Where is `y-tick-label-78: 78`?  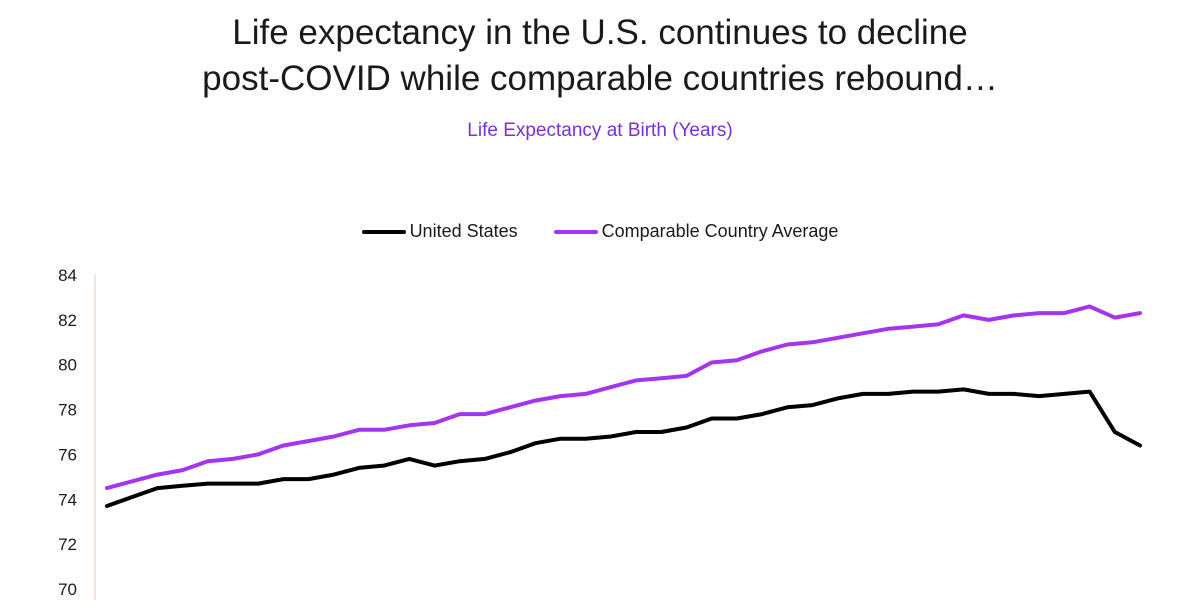
y-tick-label-78: 78 is located at coordinates (67, 410).